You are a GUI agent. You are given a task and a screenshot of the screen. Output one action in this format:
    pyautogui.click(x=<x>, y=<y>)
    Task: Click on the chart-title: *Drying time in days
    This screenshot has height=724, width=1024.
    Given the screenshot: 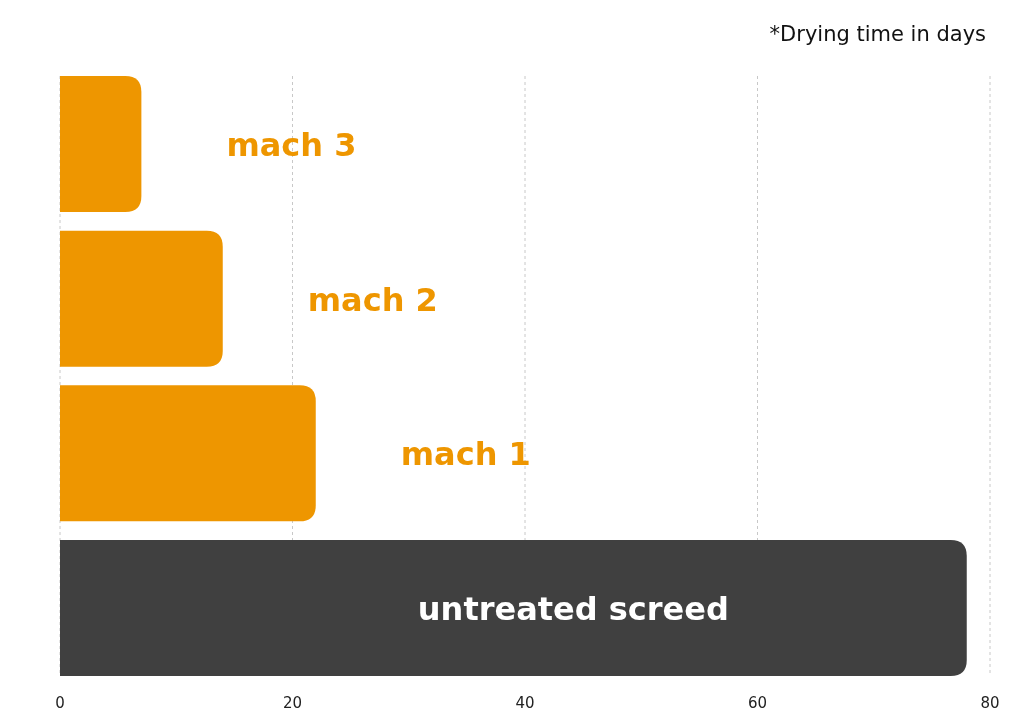 What is the action you would take?
    pyautogui.click(x=877, y=34)
    